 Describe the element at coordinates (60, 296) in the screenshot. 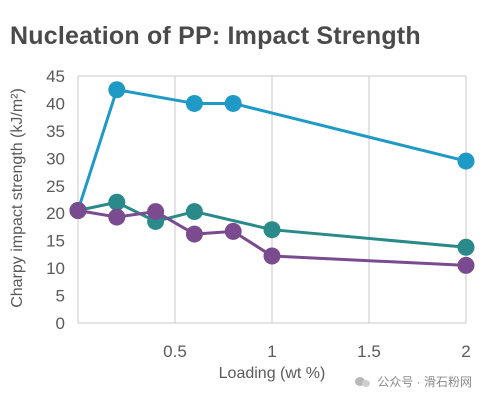

I see `y-tick-label: 5` at that location.